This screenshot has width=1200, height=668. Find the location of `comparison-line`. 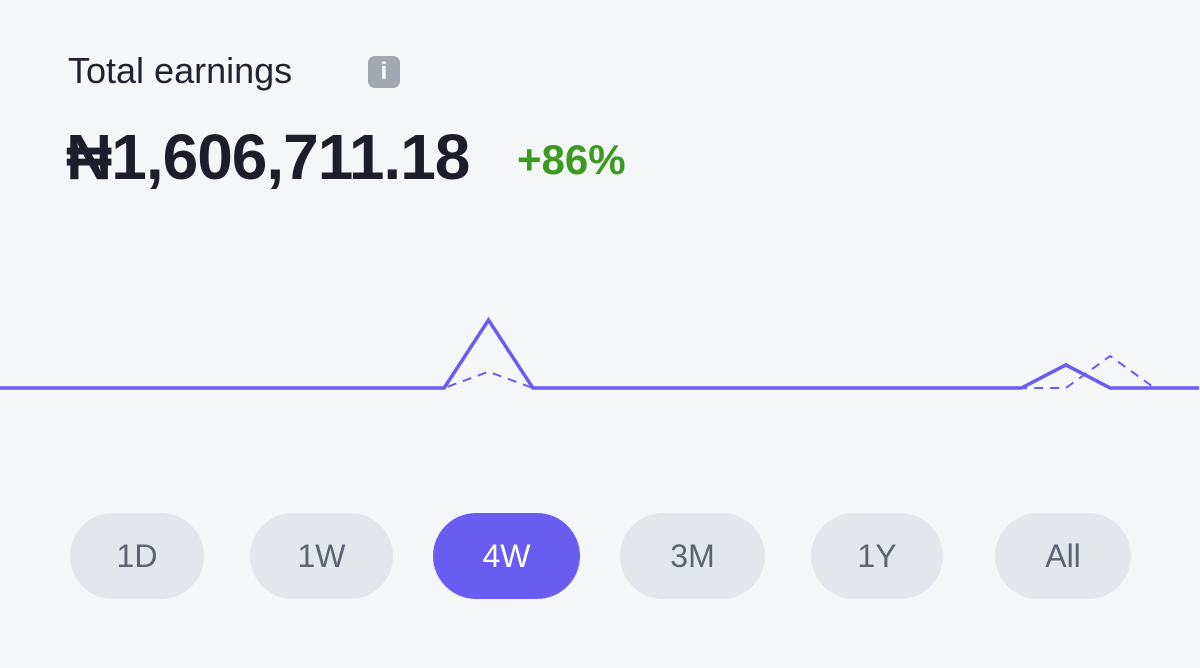

comparison-line is located at coordinates (599, 371).